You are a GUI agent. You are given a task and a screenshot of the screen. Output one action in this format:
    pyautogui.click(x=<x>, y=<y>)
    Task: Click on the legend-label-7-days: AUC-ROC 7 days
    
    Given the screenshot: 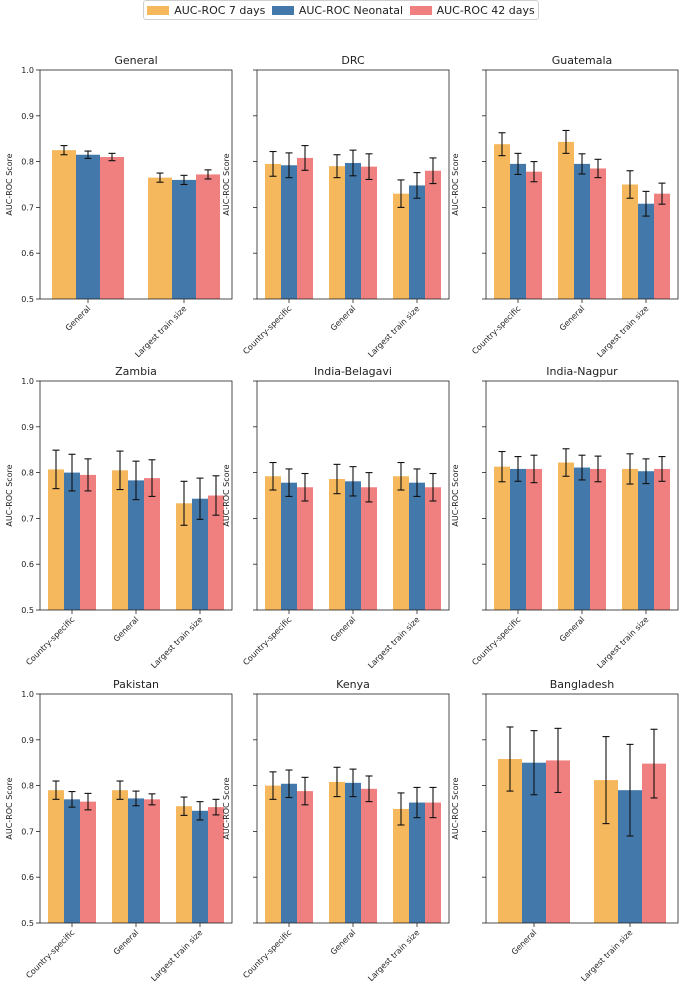 What is the action you would take?
    pyautogui.click(x=220, y=10)
    